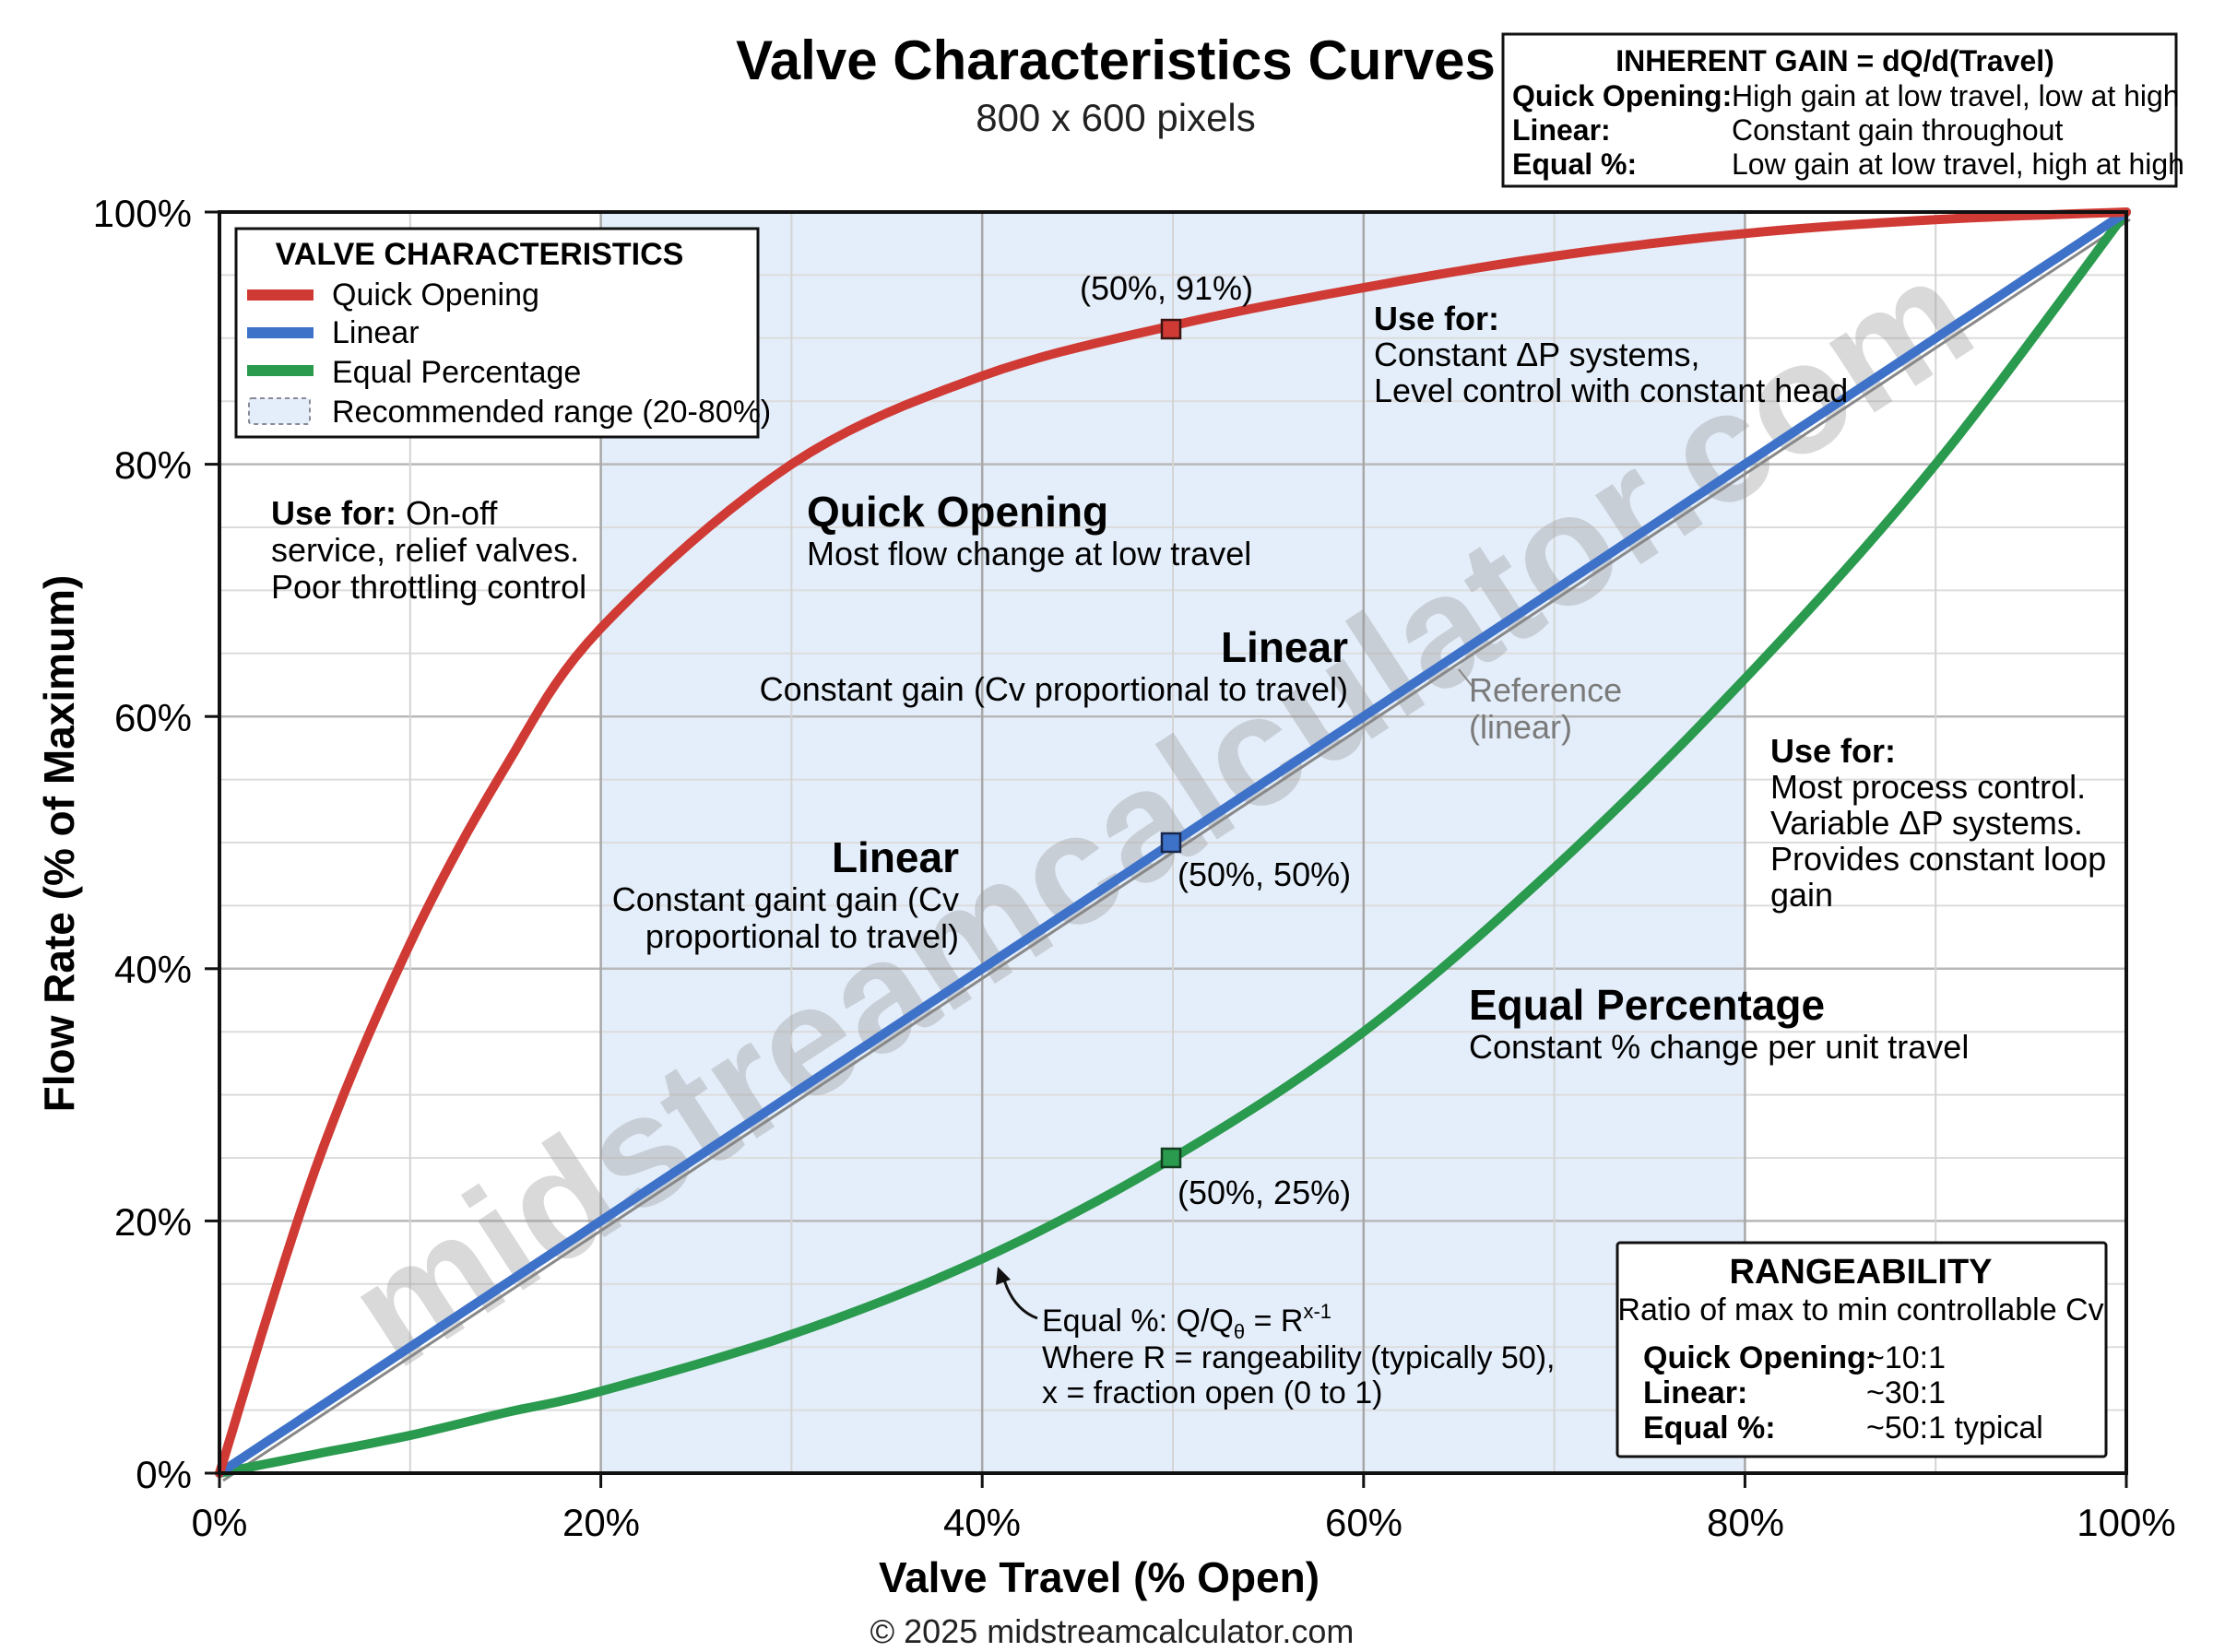 The image size is (2213, 1652). Describe the element at coordinates (280, 332) in the screenshot. I see `blue-line-swatch-icon` at that location.